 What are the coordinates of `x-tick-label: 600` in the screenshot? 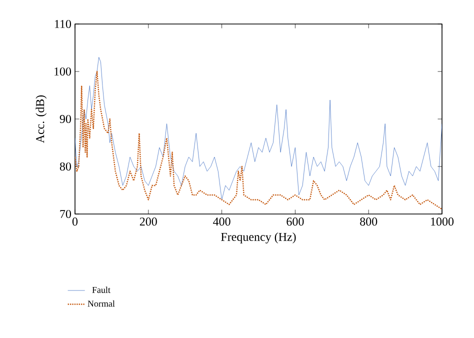 It's located at (295, 222).